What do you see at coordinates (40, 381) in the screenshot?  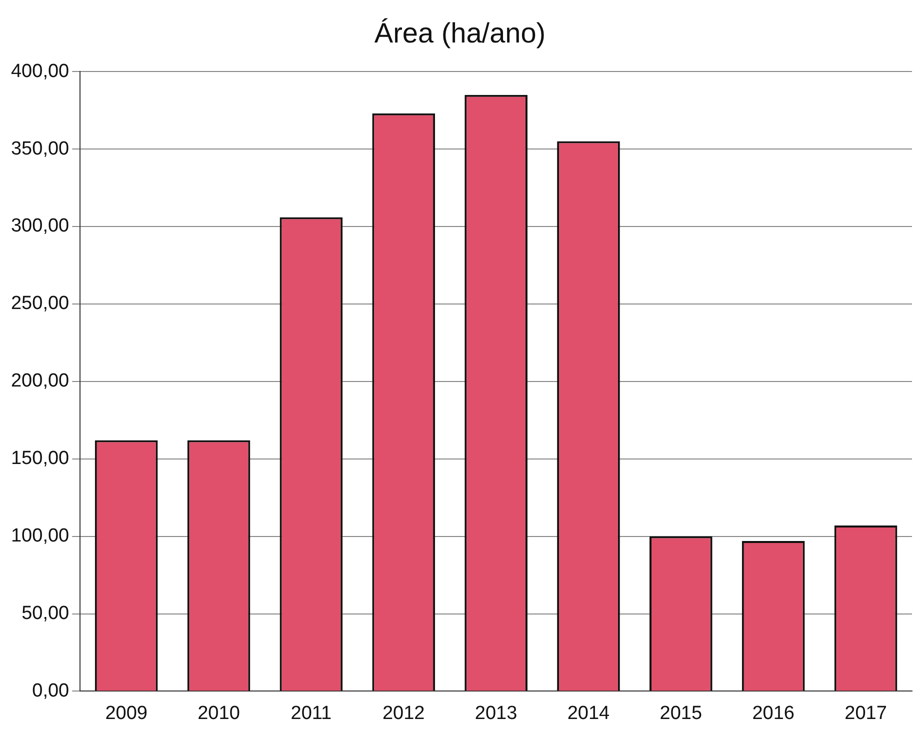 I see `y-tick-label: 200,00` at bounding box center [40, 381].